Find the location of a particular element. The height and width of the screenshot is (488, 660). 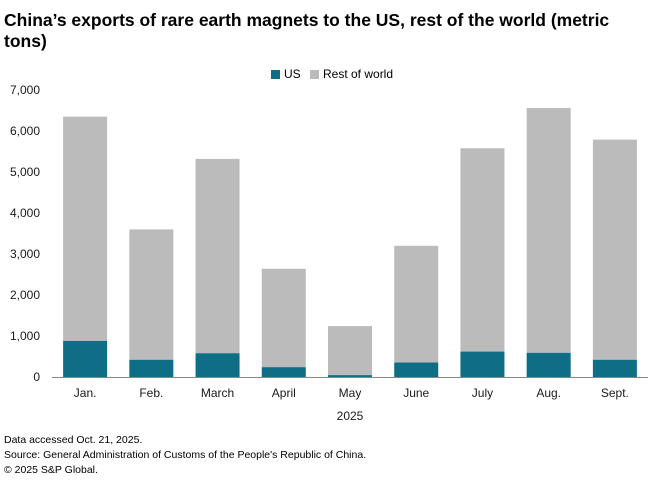

legend-label-rest: Rest of world is located at coordinates (358, 74).